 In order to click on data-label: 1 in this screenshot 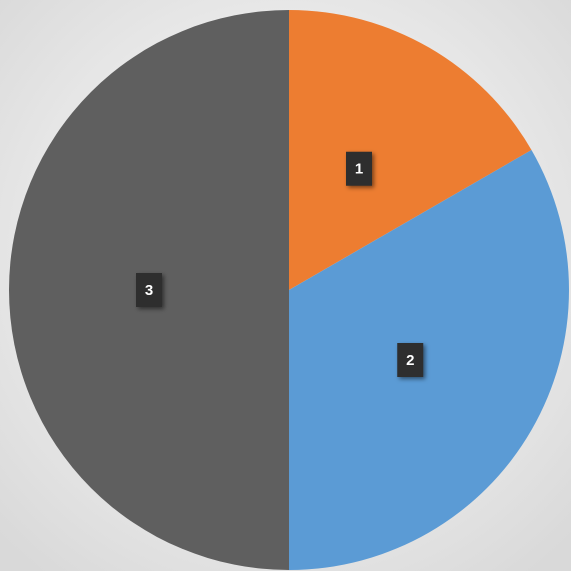, I will do `click(359, 169)`.